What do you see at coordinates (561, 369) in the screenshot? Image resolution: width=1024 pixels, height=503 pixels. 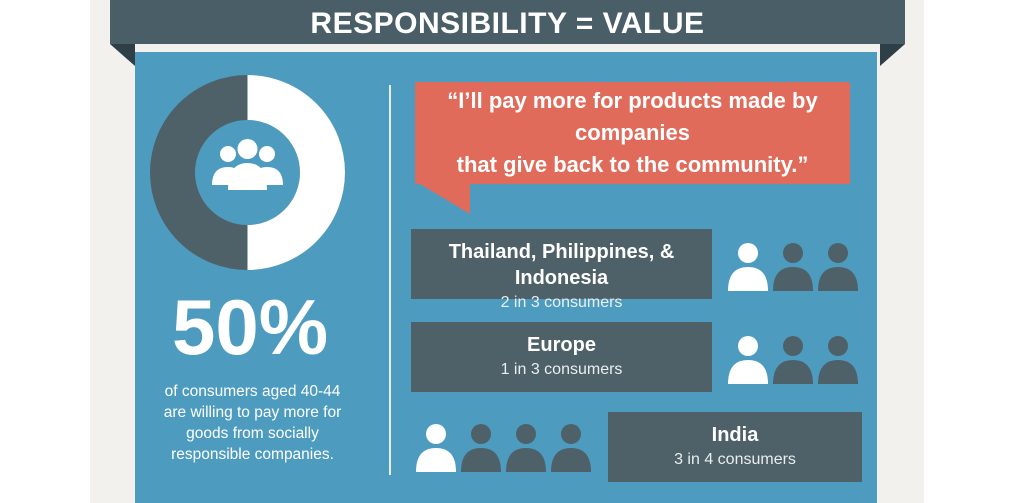 I see `region-stat: 1 in 3 consumers` at bounding box center [561, 369].